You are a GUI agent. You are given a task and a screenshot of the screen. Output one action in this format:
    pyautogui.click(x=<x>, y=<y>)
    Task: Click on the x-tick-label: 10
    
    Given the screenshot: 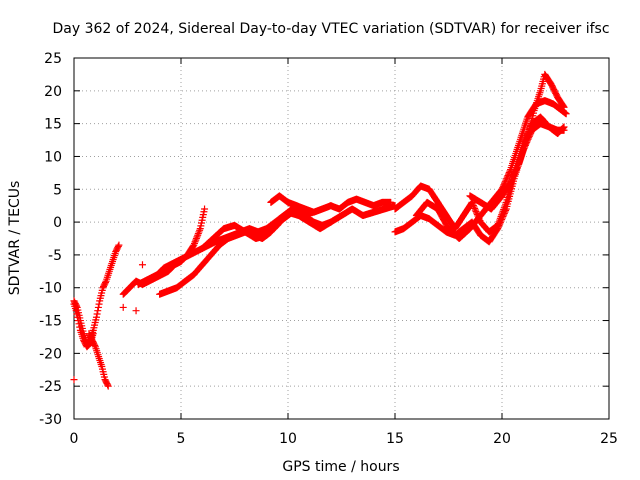 What is the action you would take?
    pyautogui.click(x=288, y=439)
    